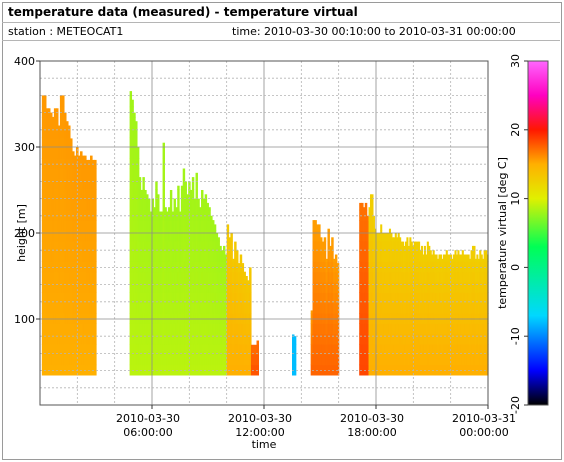 This screenshot has height=462, width=564. Describe the element at coordinates (515, 61) in the screenshot. I see `colorbar-tick-label: 30` at that location.